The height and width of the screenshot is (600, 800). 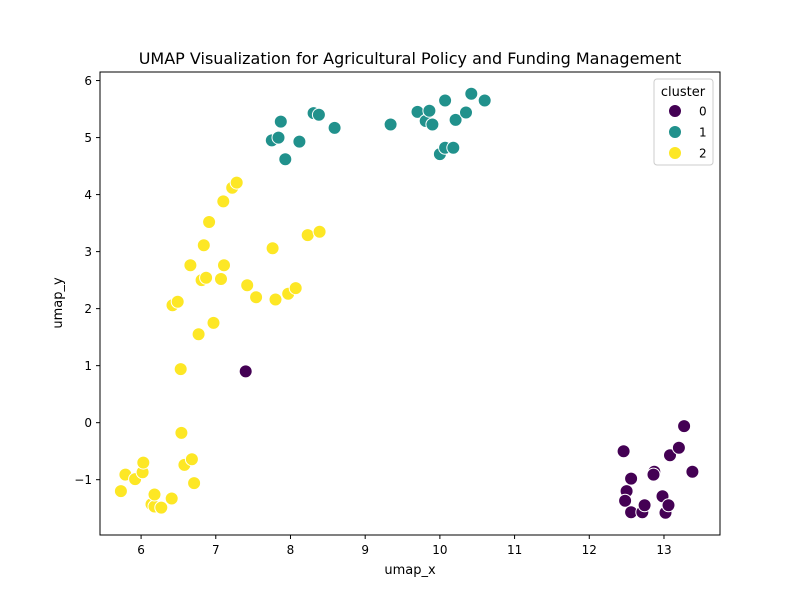 What do you see at coordinates (141, 550) in the screenshot?
I see `x-tick-label: 6` at bounding box center [141, 550].